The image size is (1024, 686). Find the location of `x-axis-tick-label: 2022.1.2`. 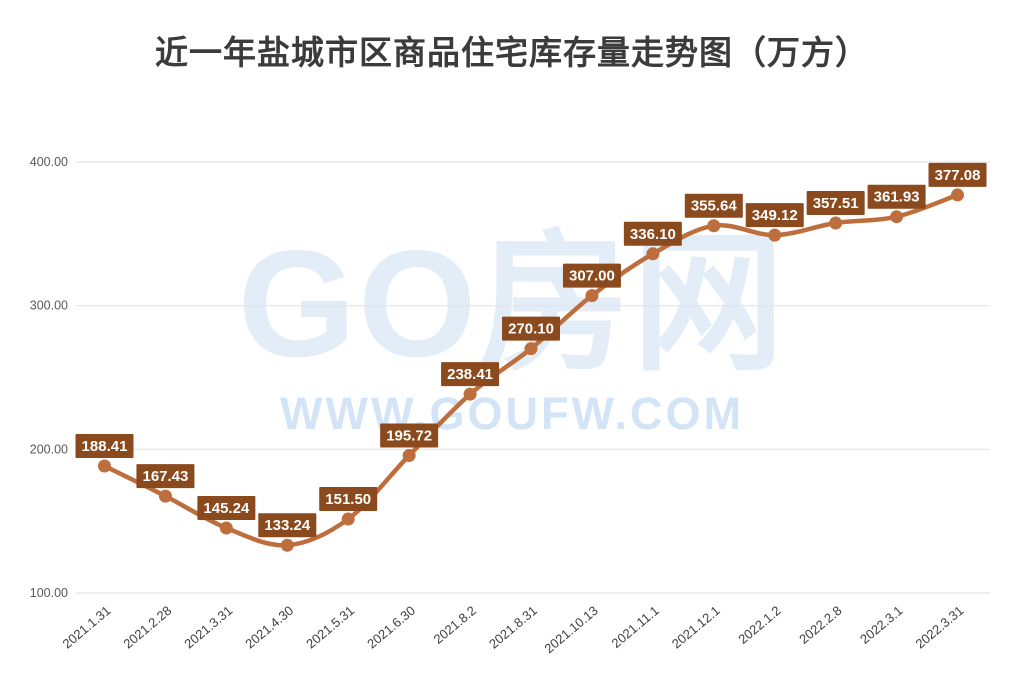

x-axis-tick-label: 2022.1.2 is located at coordinates (759, 625).